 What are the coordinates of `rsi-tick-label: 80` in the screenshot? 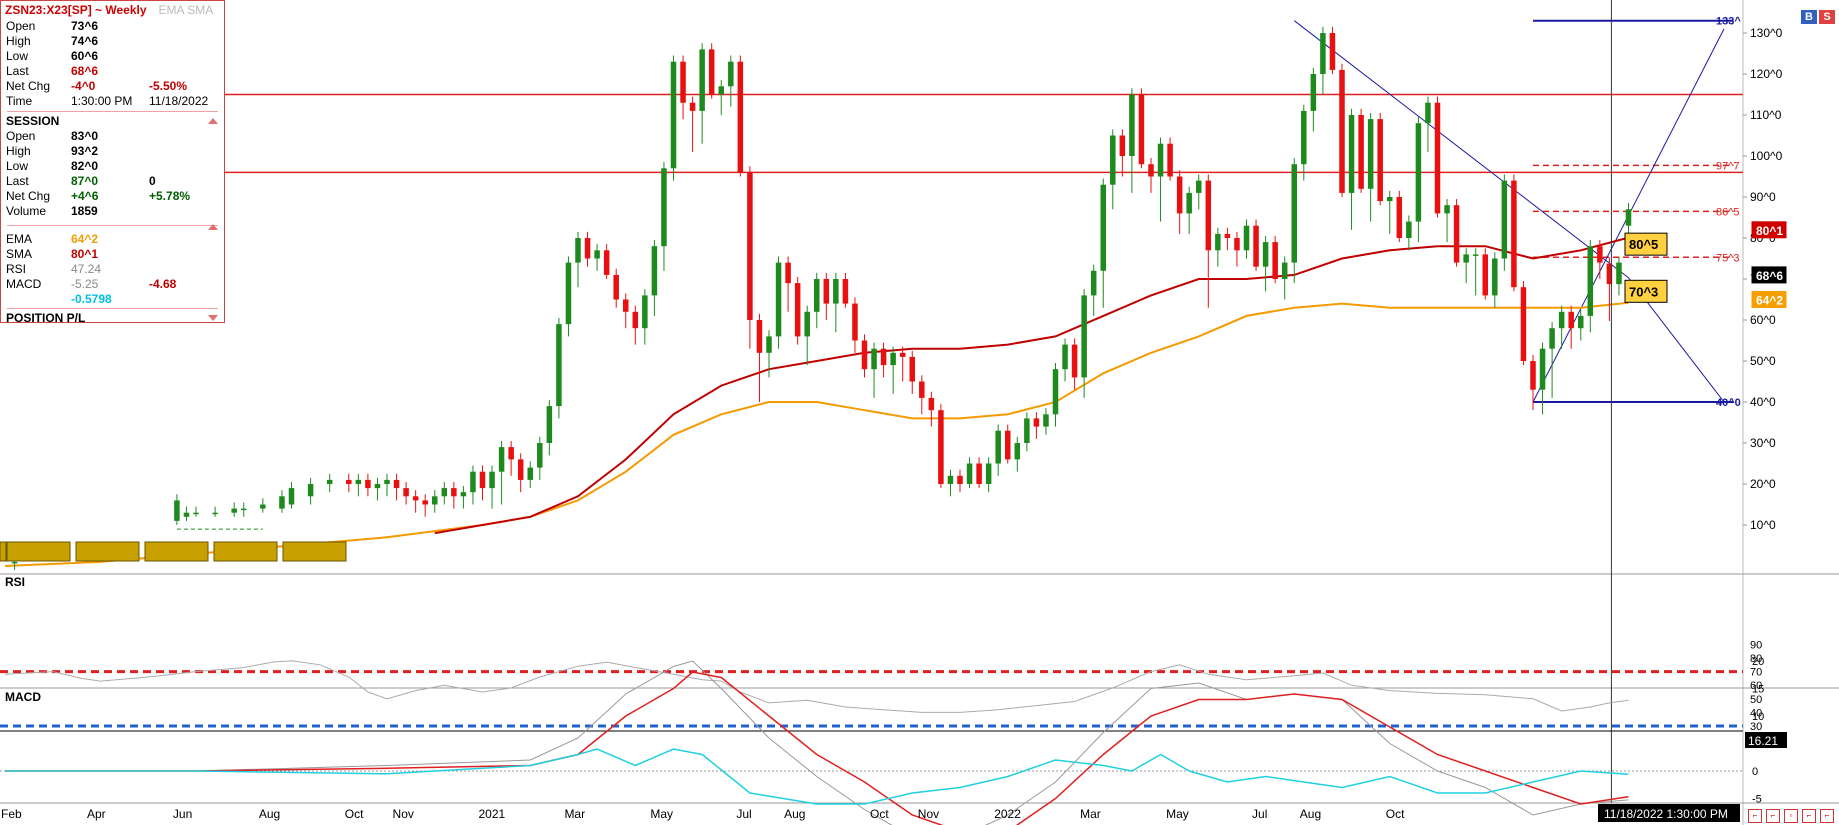 It's located at (1756, 659).